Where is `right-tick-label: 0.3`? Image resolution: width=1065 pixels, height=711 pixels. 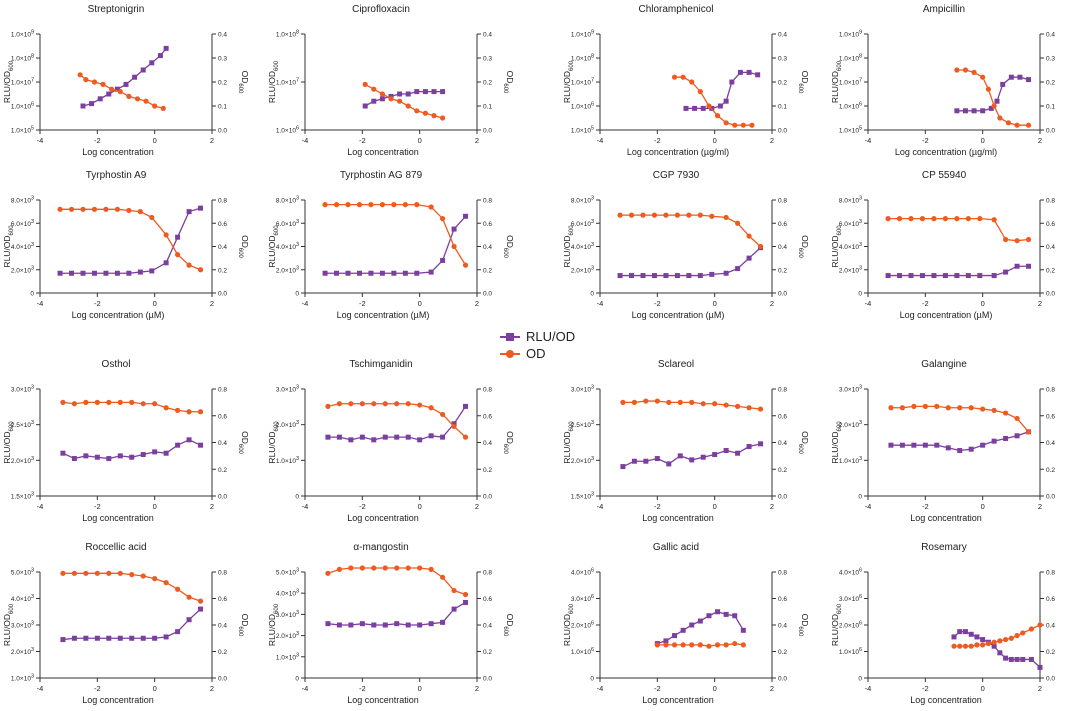 right-tick-label: 0.3 is located at coordinates (487, 59).